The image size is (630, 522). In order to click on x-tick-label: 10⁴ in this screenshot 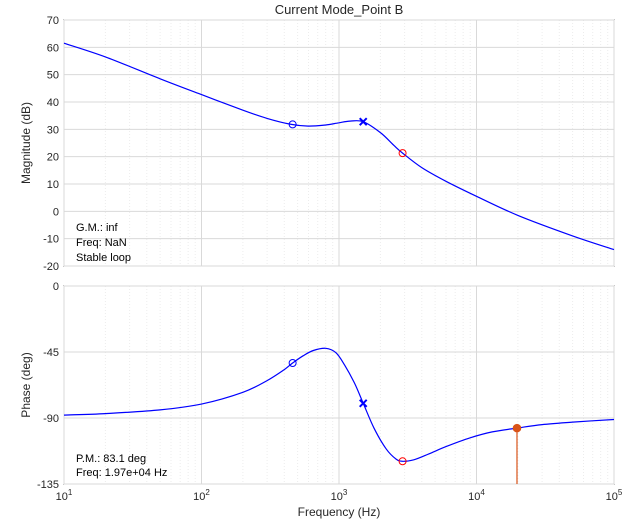, I will do `click(476, 495)`.